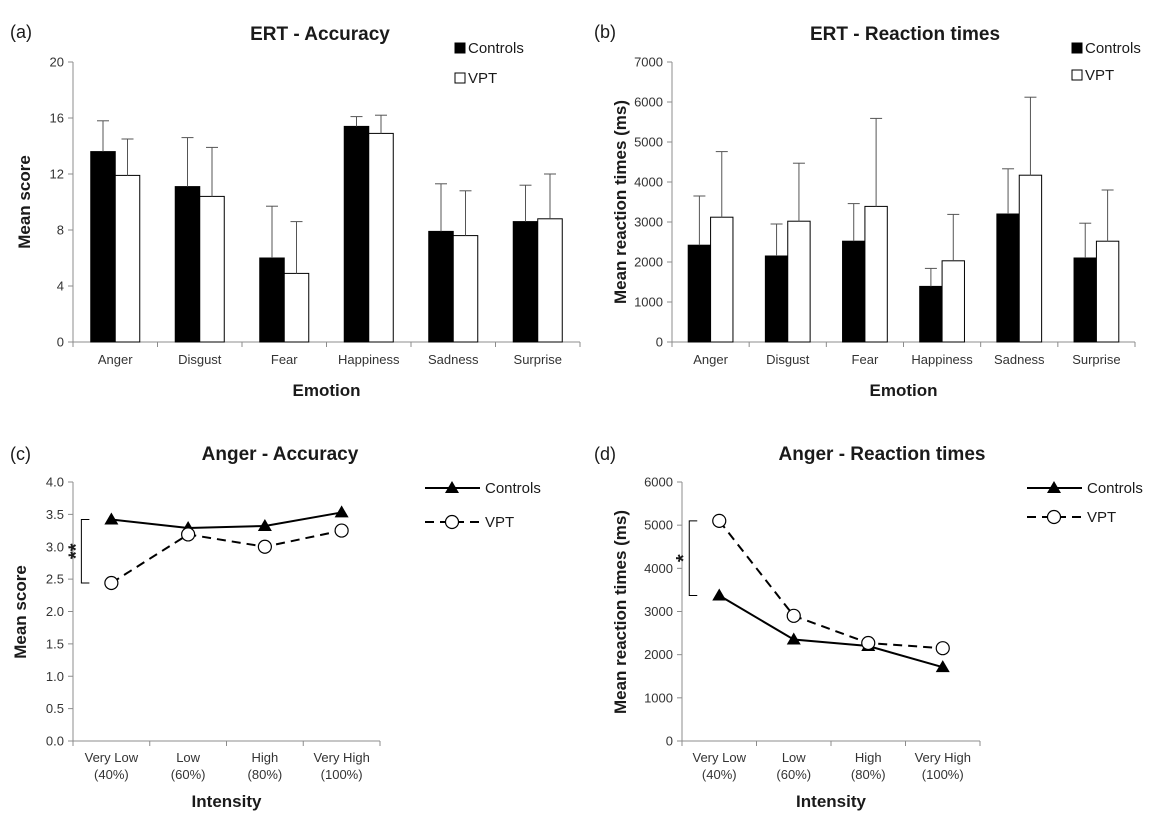  I want to click on x-tick-label: Anger, so click(710, 359).